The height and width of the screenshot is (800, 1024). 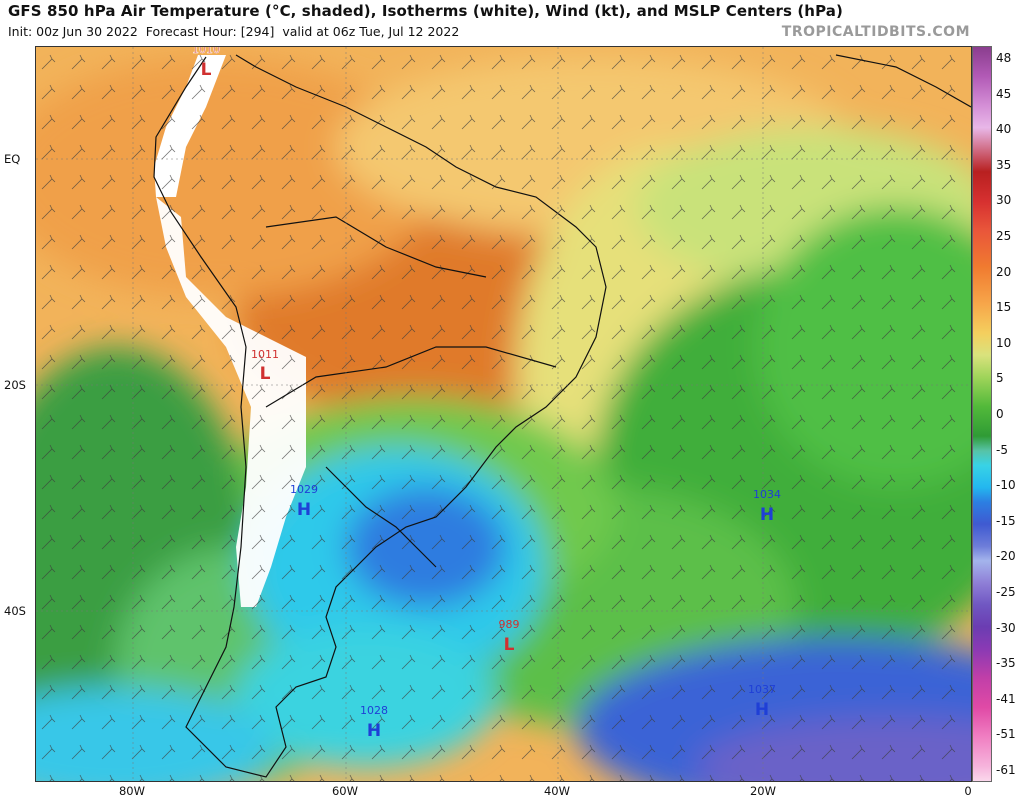 What do you see at coordinates (1006, 770) in the screenshot?
I see `colorbar-tick-label: -61` at bounding box center [1006, 770].